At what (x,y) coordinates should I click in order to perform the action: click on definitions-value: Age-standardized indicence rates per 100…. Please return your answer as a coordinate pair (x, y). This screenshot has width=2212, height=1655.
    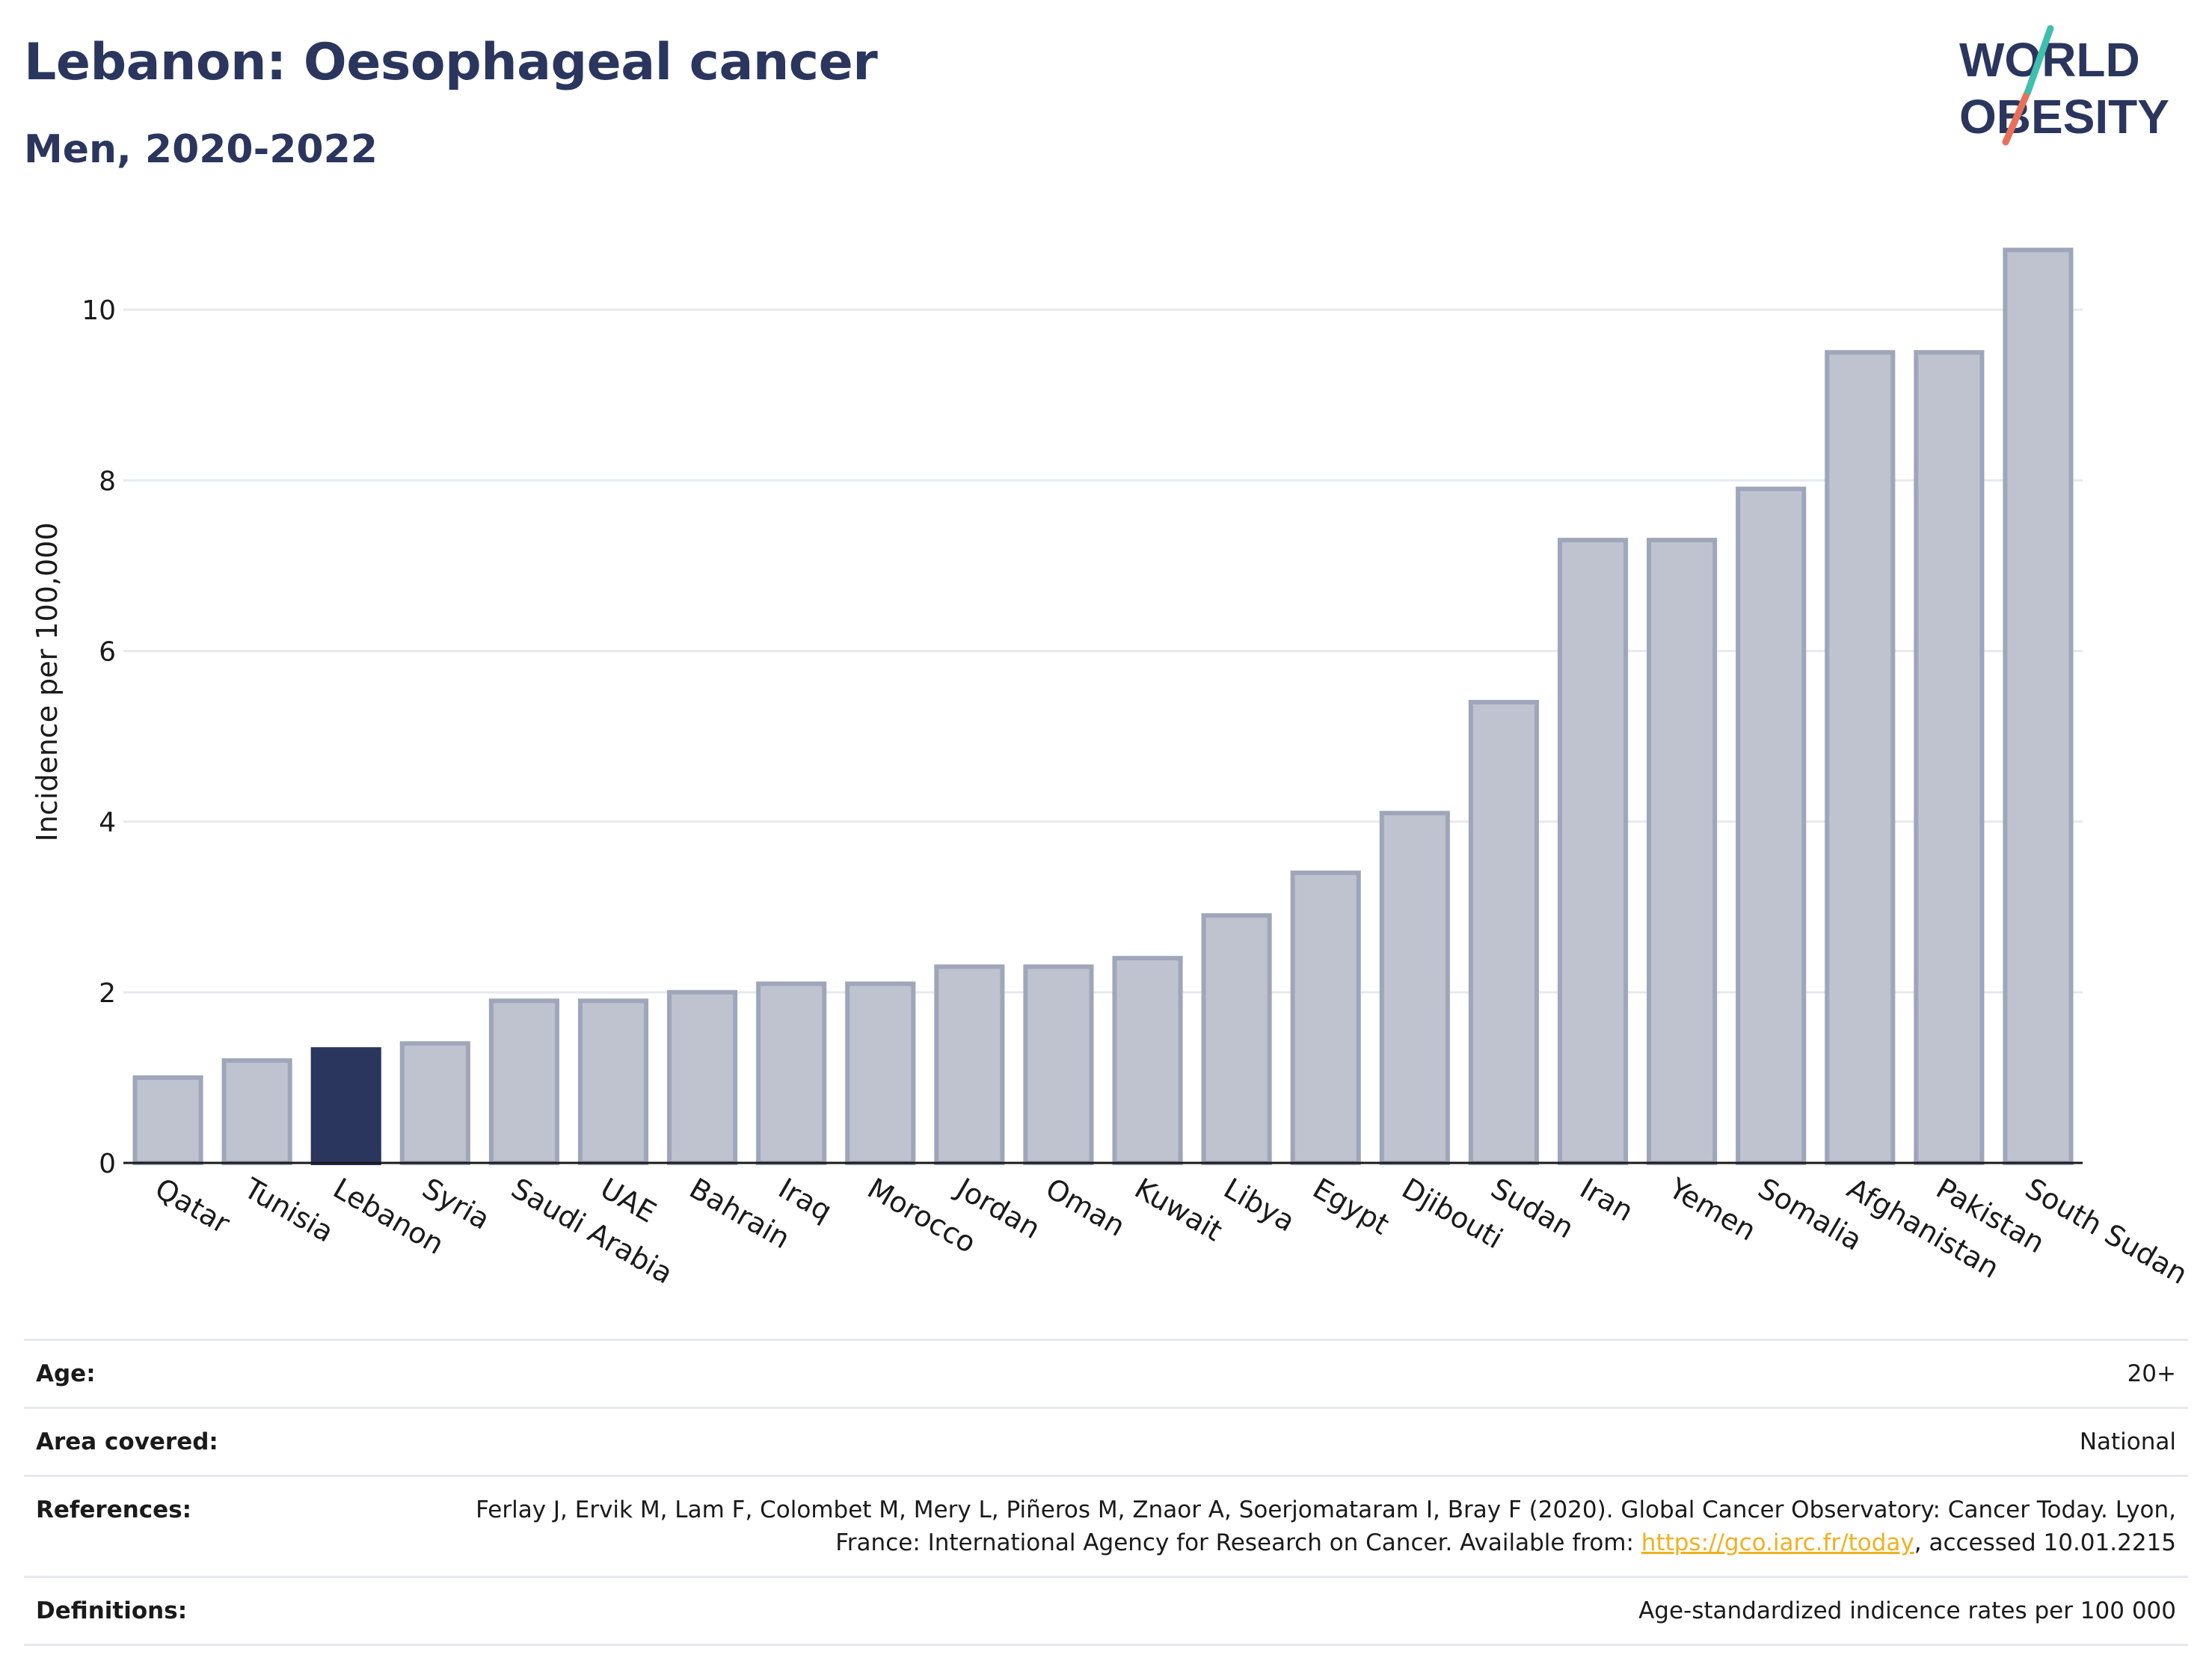
    Looking at the image, I should click on (1907, 1610).